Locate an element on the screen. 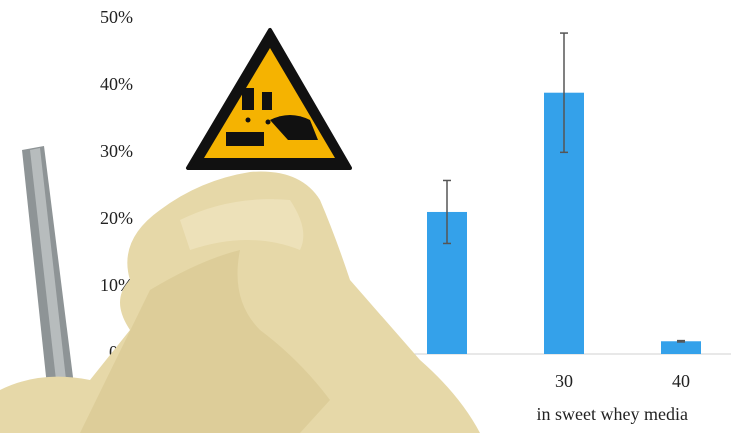  y-tick-label: 40% is located at coordinates (116, 84).